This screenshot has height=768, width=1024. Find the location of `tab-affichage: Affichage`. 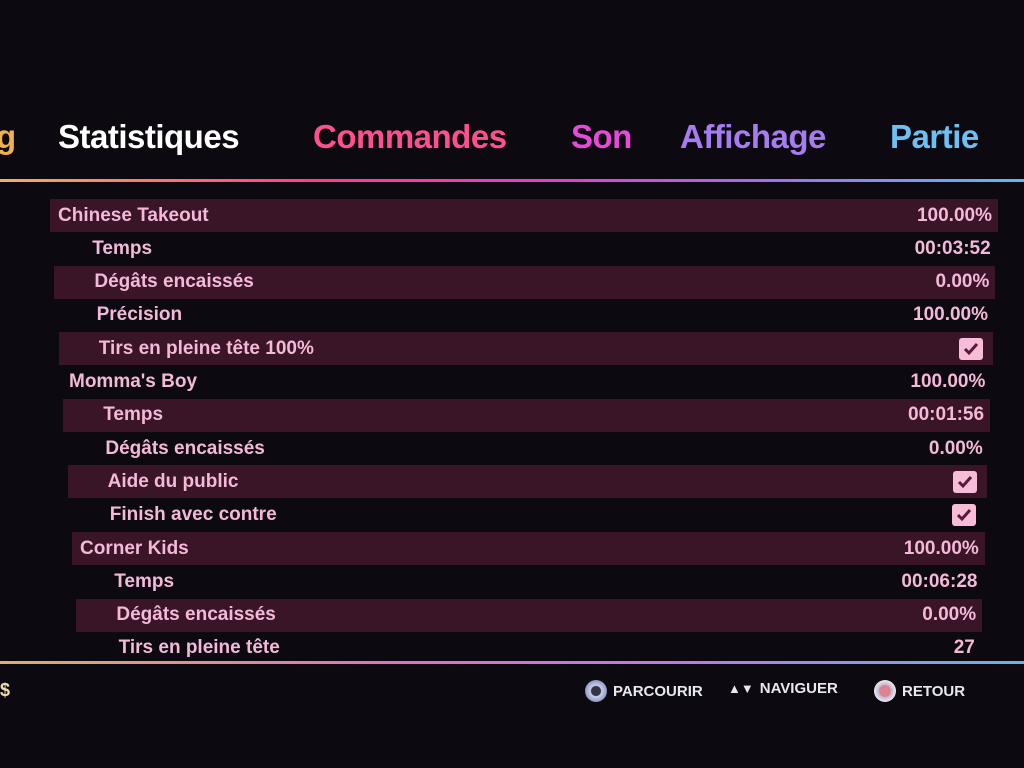

tab-affichage: Affichage is located at coordinates (753, 136).